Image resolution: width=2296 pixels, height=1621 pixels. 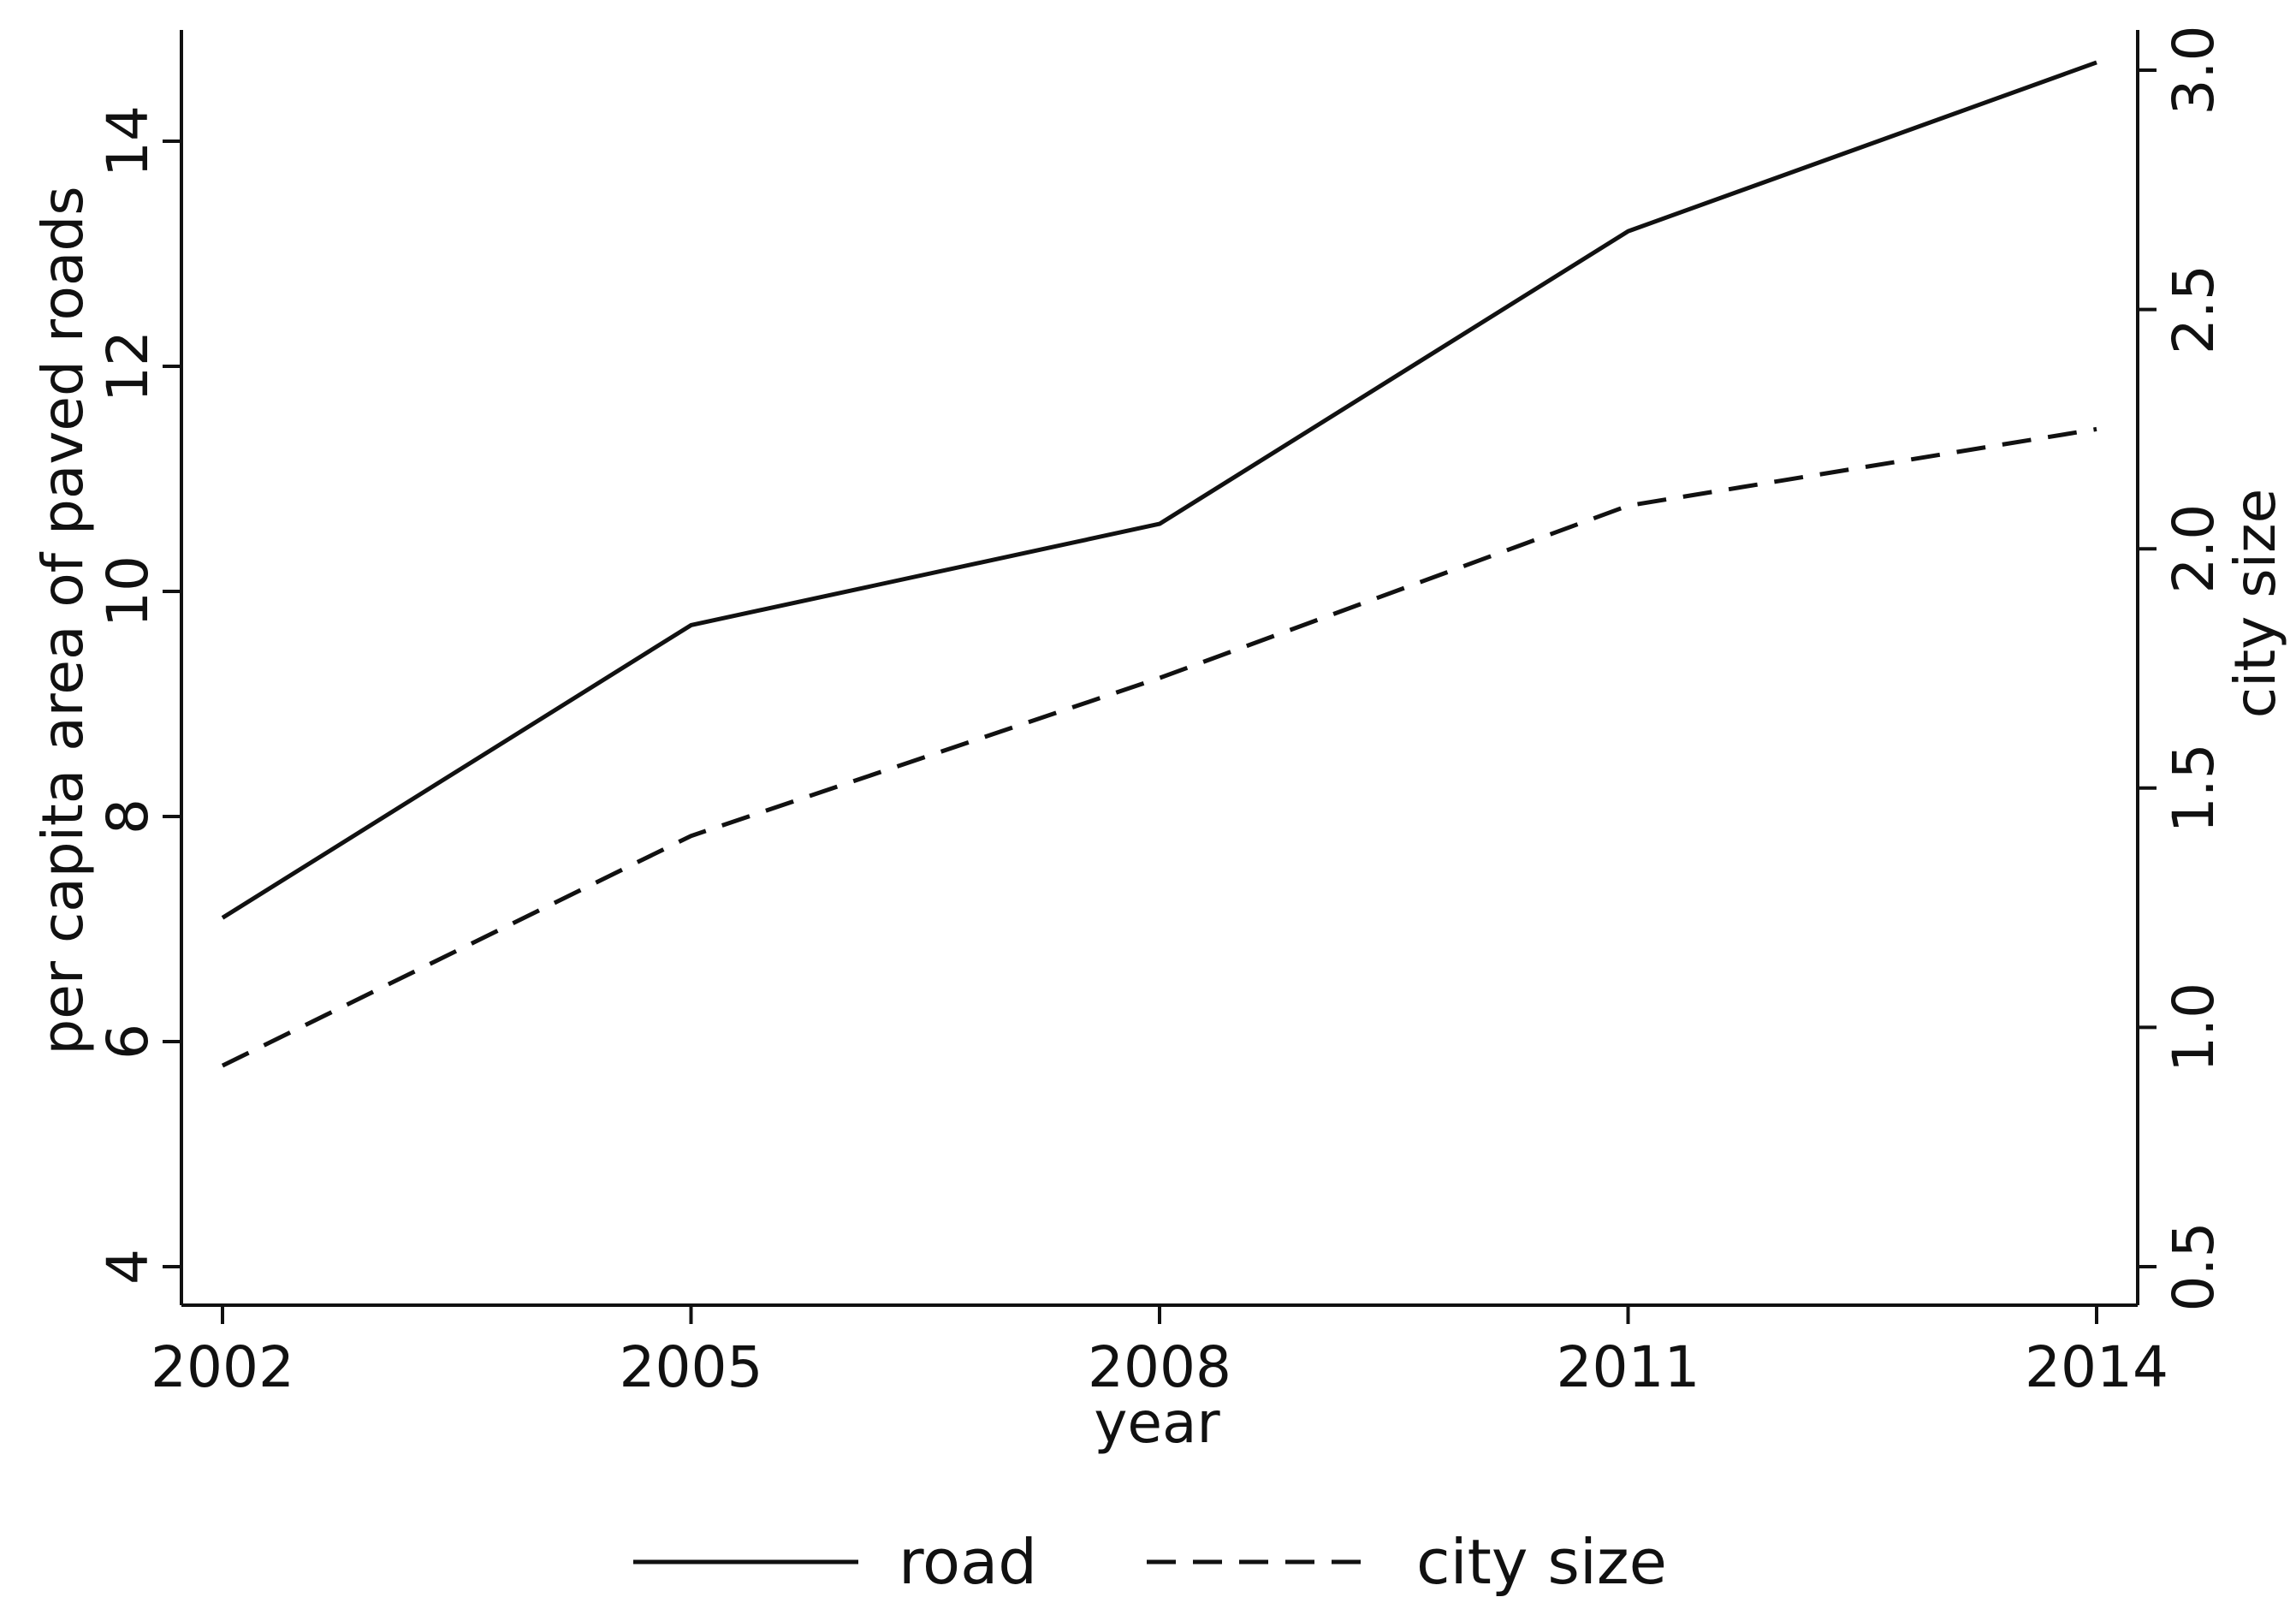 I want to click on x-axis: 2002 2005 2008 2011 2014, so click(x=1159, y=1352).